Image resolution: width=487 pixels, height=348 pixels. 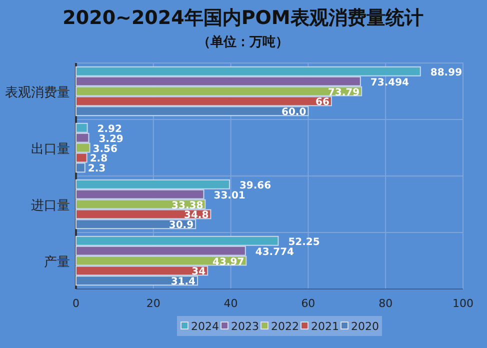 I want to click on x-tick-label: 0, so click(x=76, y=303).